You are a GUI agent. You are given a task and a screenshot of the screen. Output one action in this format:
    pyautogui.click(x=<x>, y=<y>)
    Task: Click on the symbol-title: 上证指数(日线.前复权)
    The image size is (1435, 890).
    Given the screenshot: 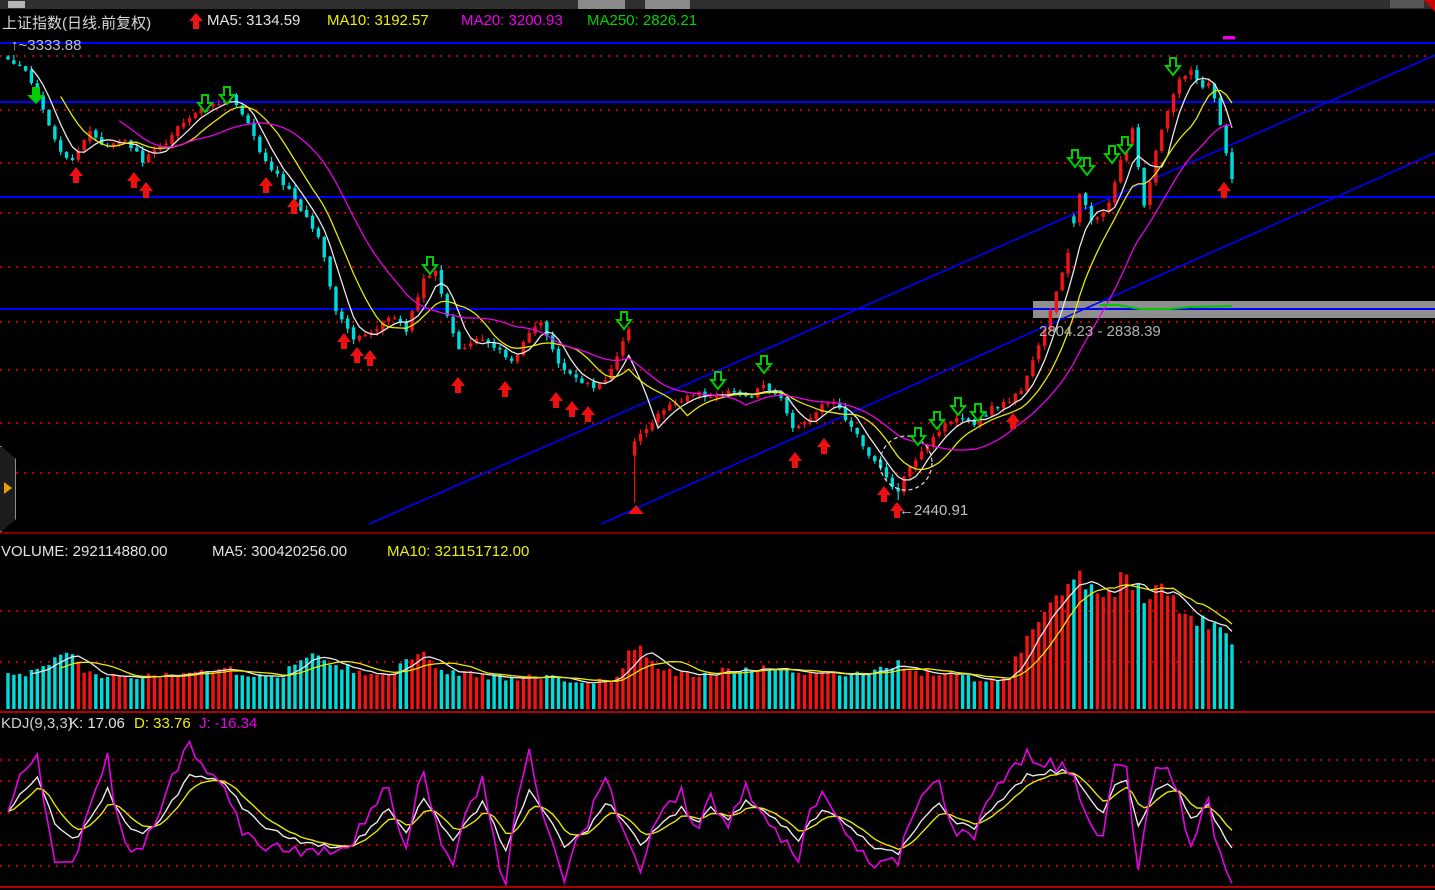 What is the action you would take?
    pyautogui.click(x=77, y=23)
    